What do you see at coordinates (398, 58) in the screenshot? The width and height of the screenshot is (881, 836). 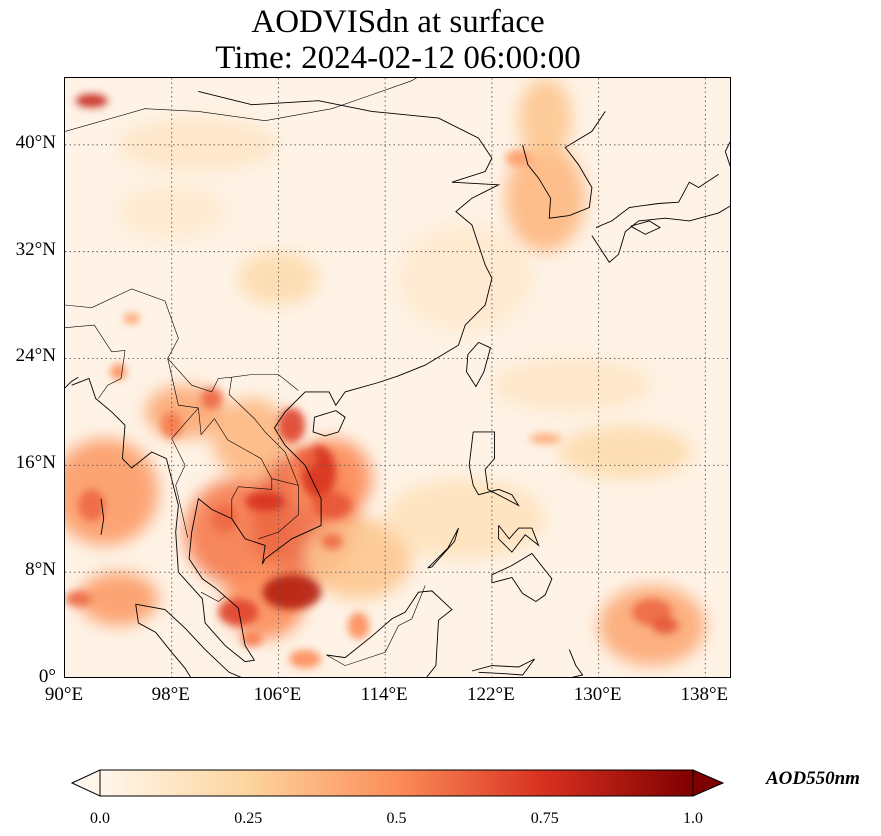 I see `map-time: Time: 2024-02-12 06:00:00` at bounding box center [398, 58].